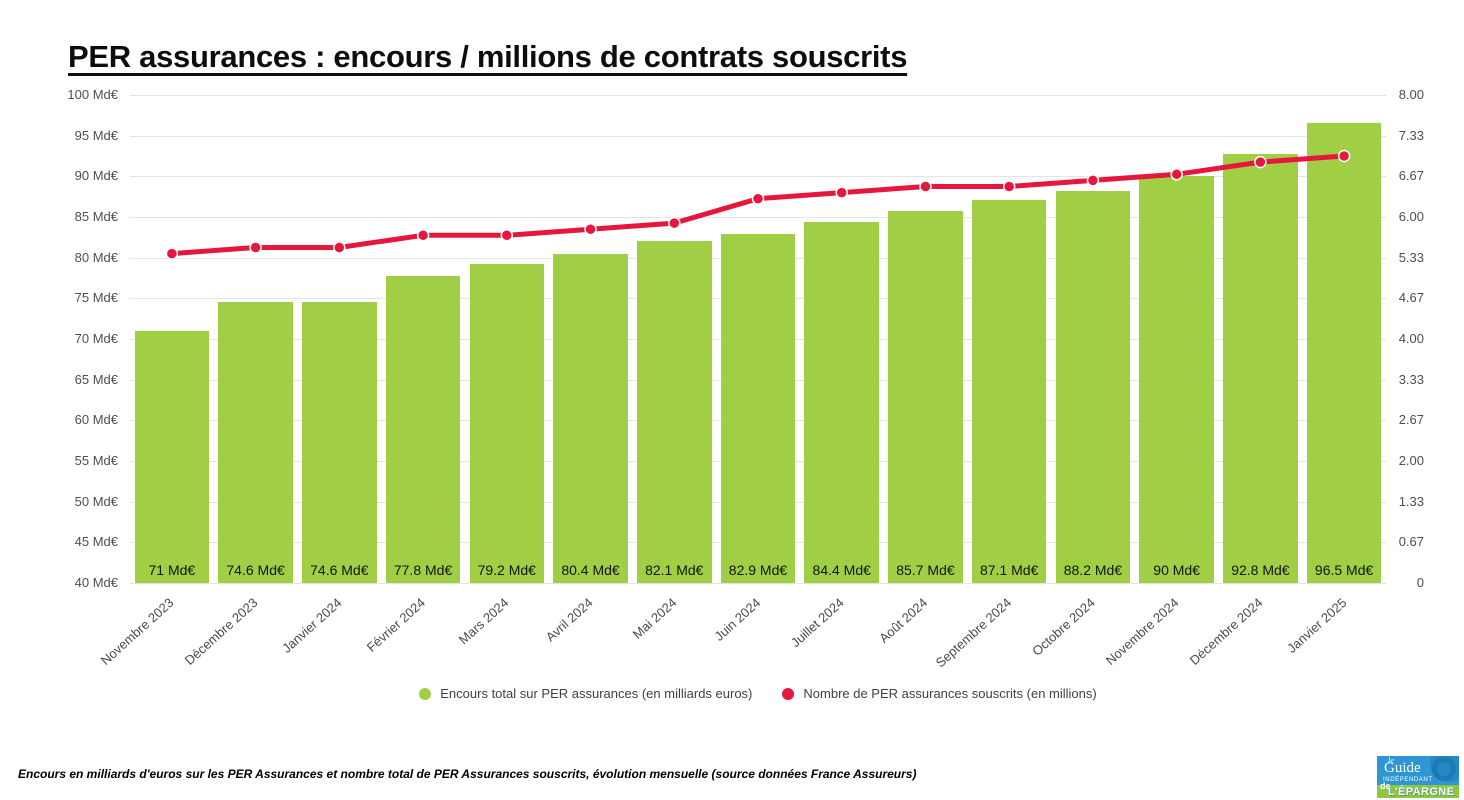  Describe the element at coordinates (569, 619) in the screenshot. I see `x-axis-label: Avril 2024` at that location.